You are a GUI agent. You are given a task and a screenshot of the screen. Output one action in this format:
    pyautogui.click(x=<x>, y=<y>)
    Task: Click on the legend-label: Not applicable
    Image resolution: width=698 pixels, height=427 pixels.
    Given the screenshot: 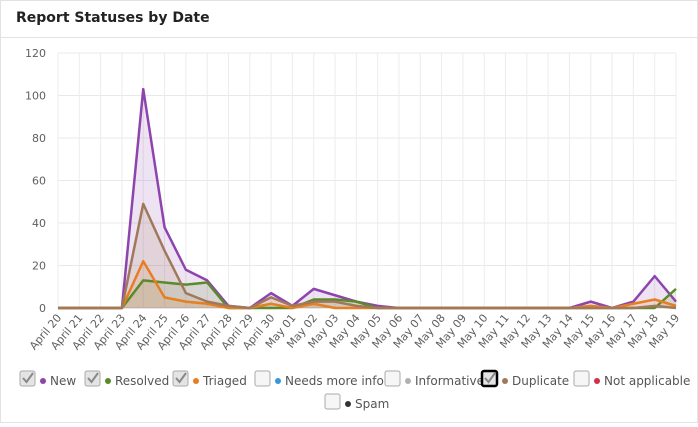 What is the action you would take?
    pyautogui.click(x=647, y=381)
    